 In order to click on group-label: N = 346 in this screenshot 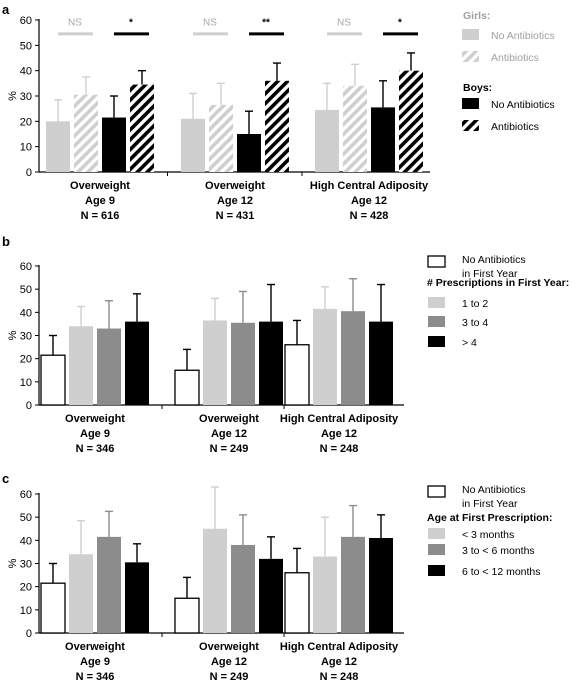, I will do `click(95, 677)`.